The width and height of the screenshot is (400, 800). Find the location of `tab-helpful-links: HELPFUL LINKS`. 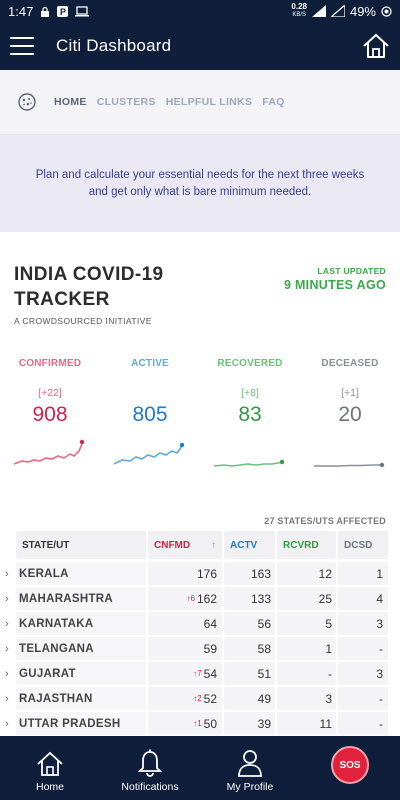

tab-helpful-links: HELPFUL LINKS is located at coordinates (209, 102).